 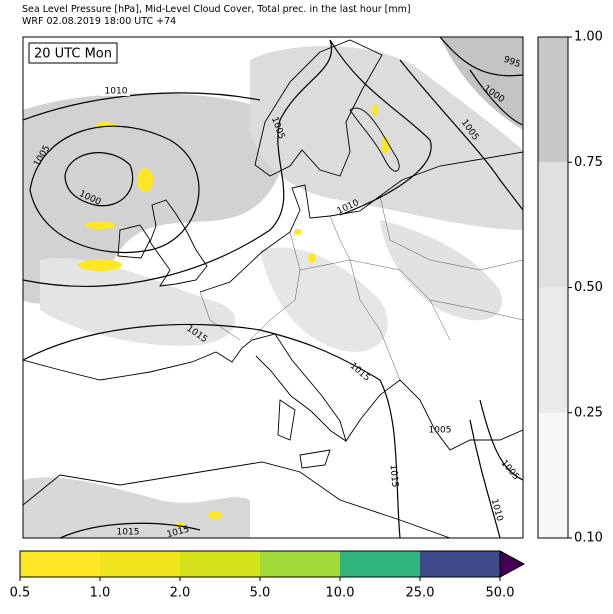 I want to click on colorbar-tick-label: 0.5, so click(x=20, y=593).